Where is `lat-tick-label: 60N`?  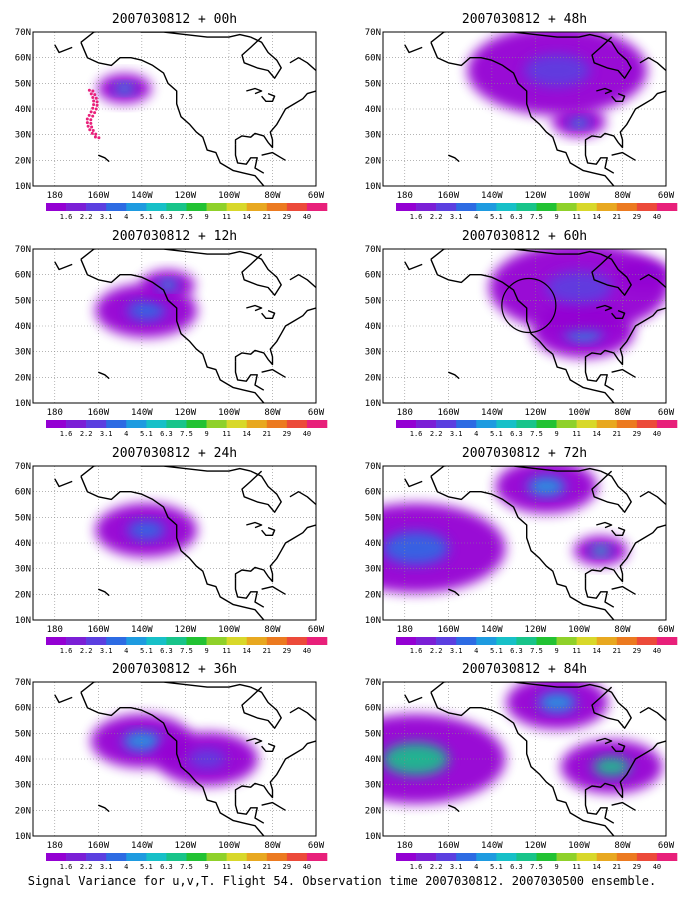
lat-tick-label: 60N is located at coordinates (373, 493).